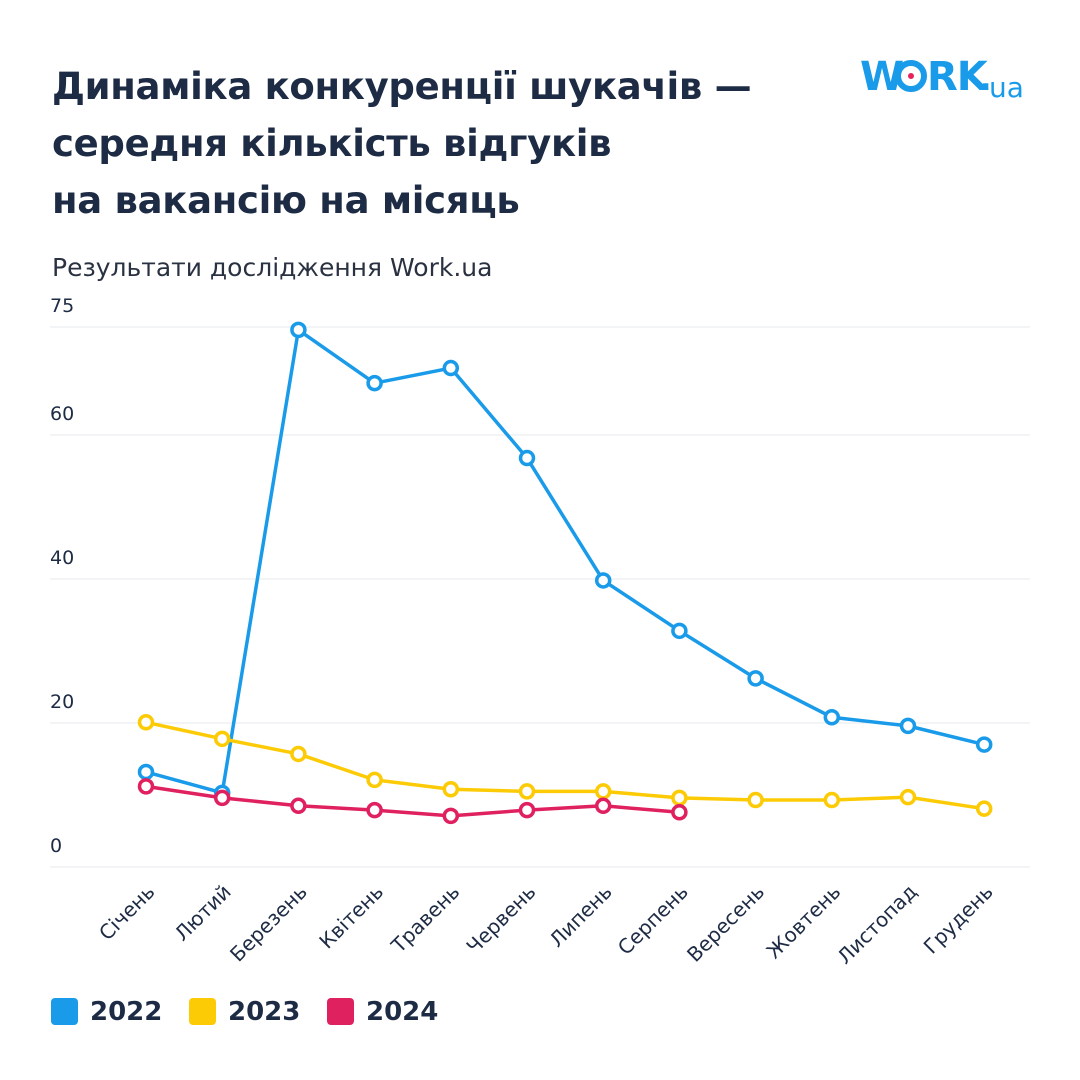 The height and width of the screenshot is (1080, 1080). What do you see at coordinates (565, 765) in the screenshot?
I see `series-line-2023` at bounding box center [565, 765].